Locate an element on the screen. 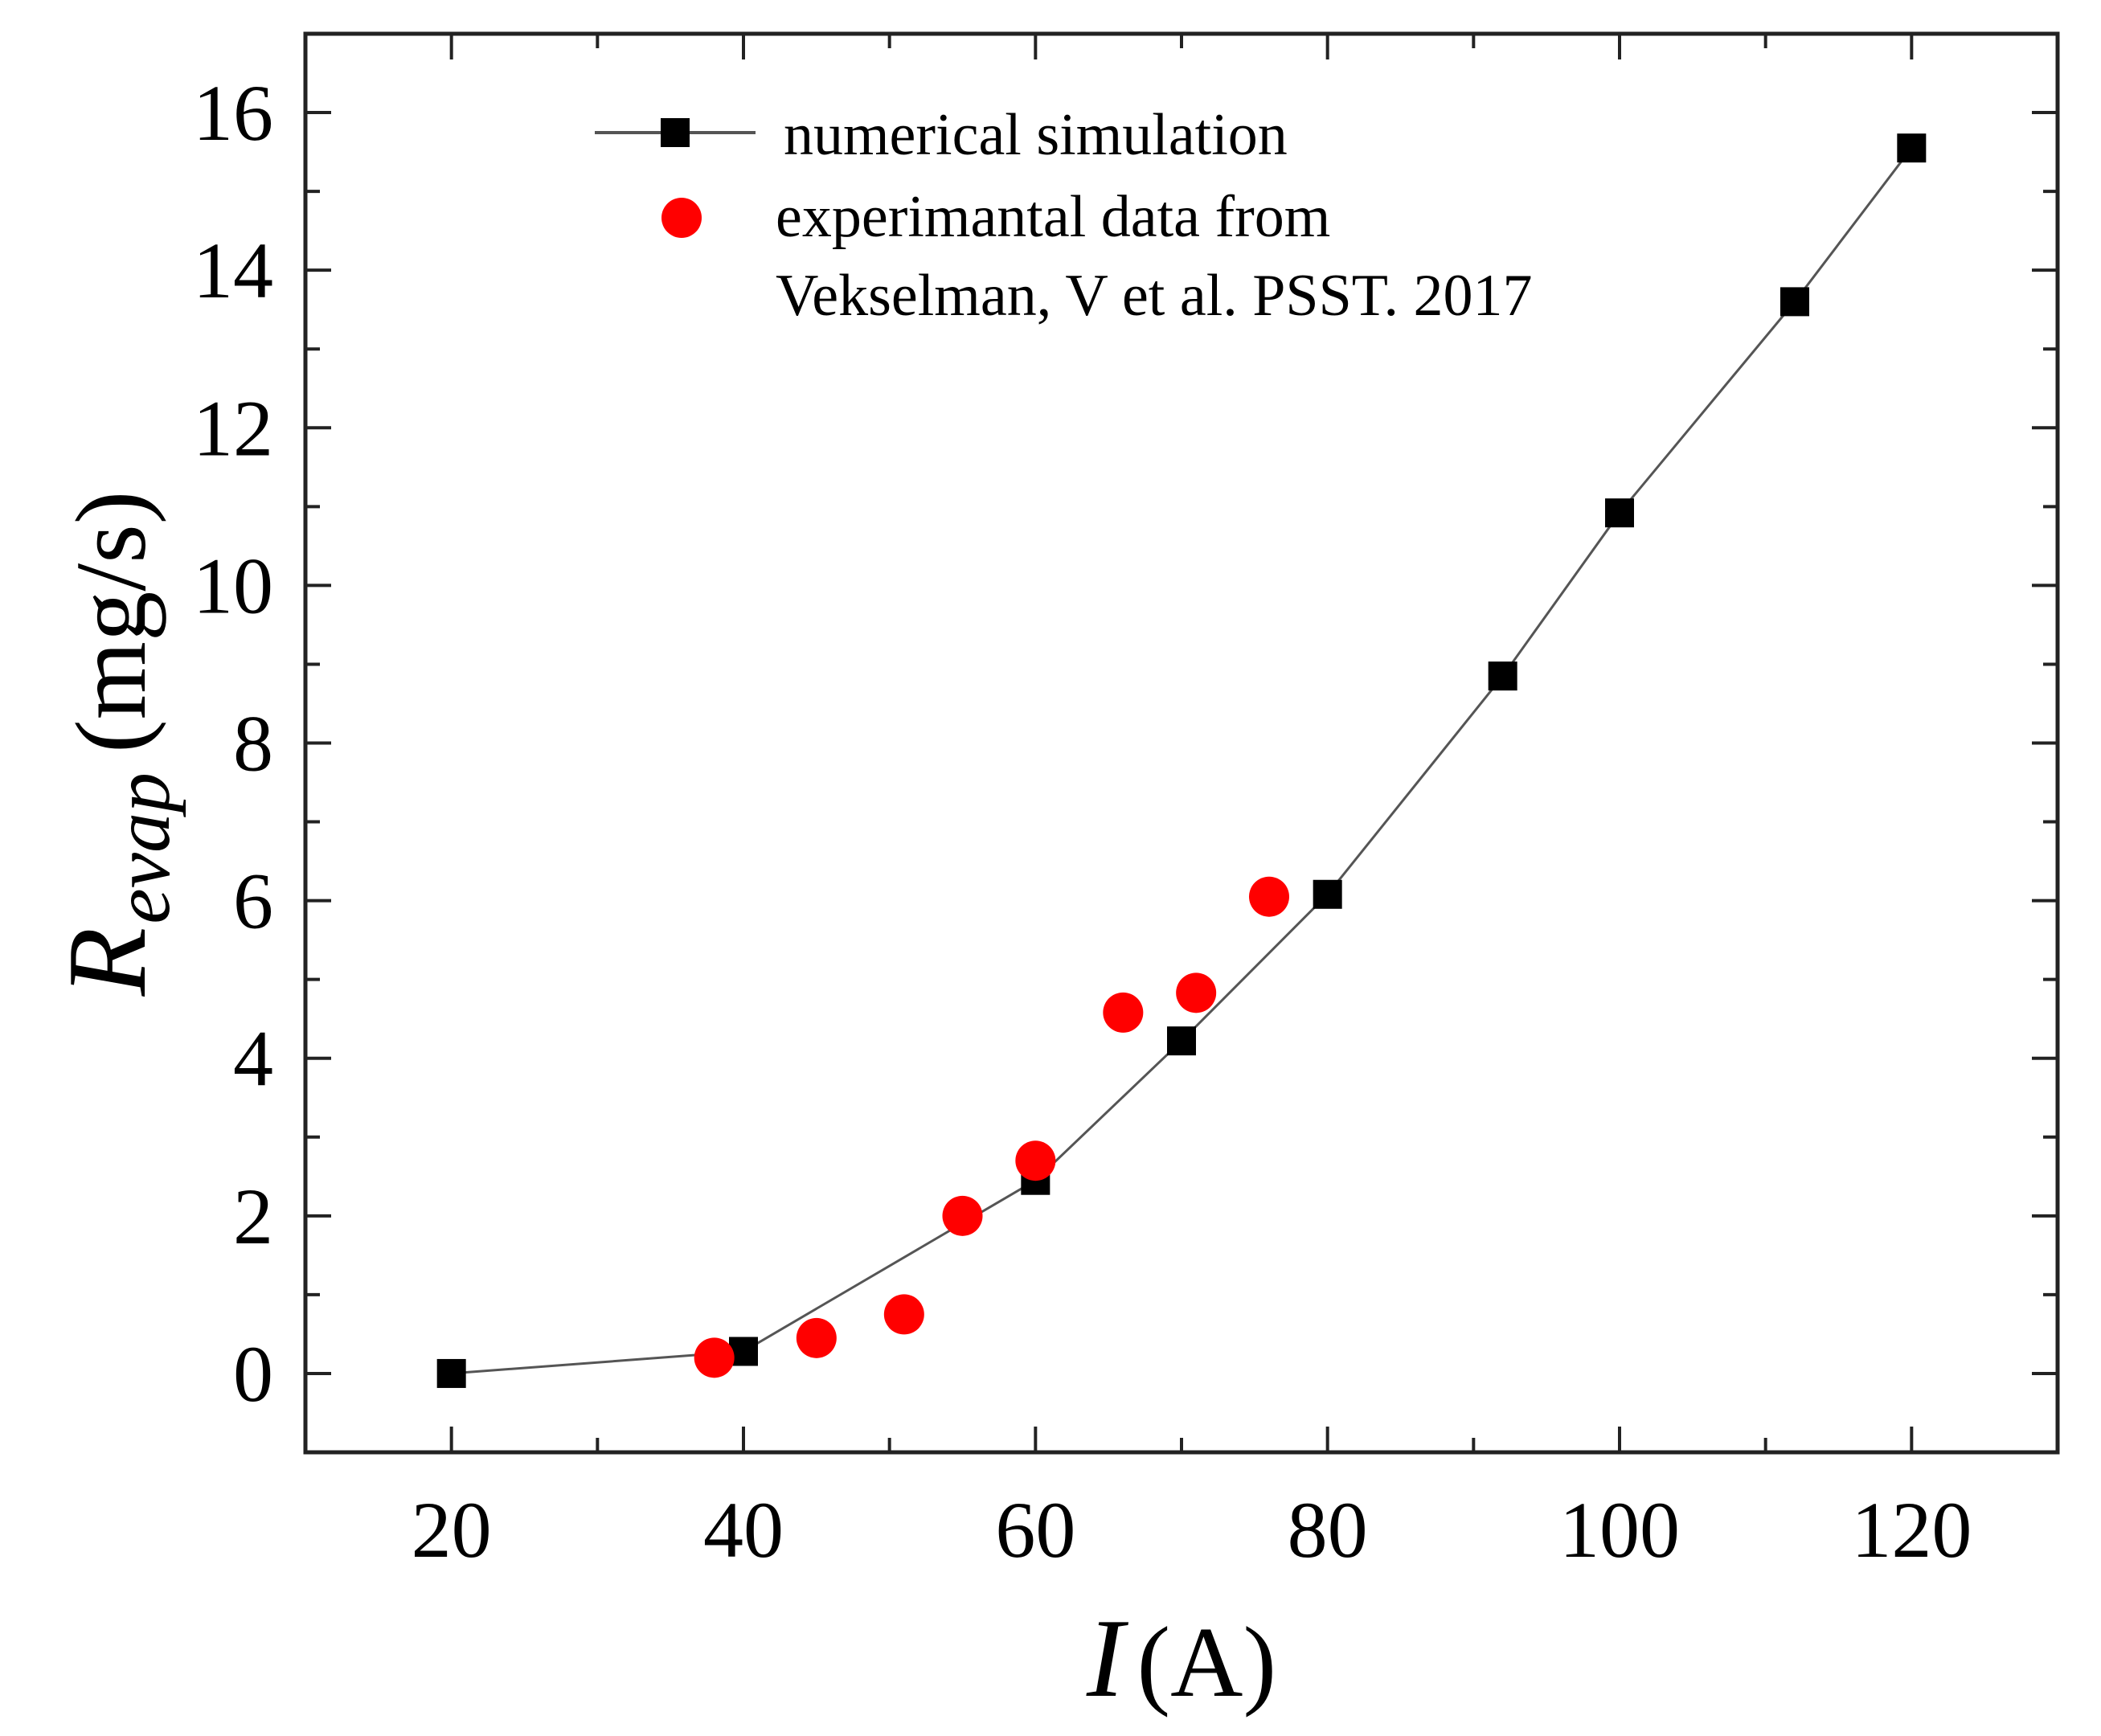  x-tick-label: 40 is located at coordinates (743, 1529).